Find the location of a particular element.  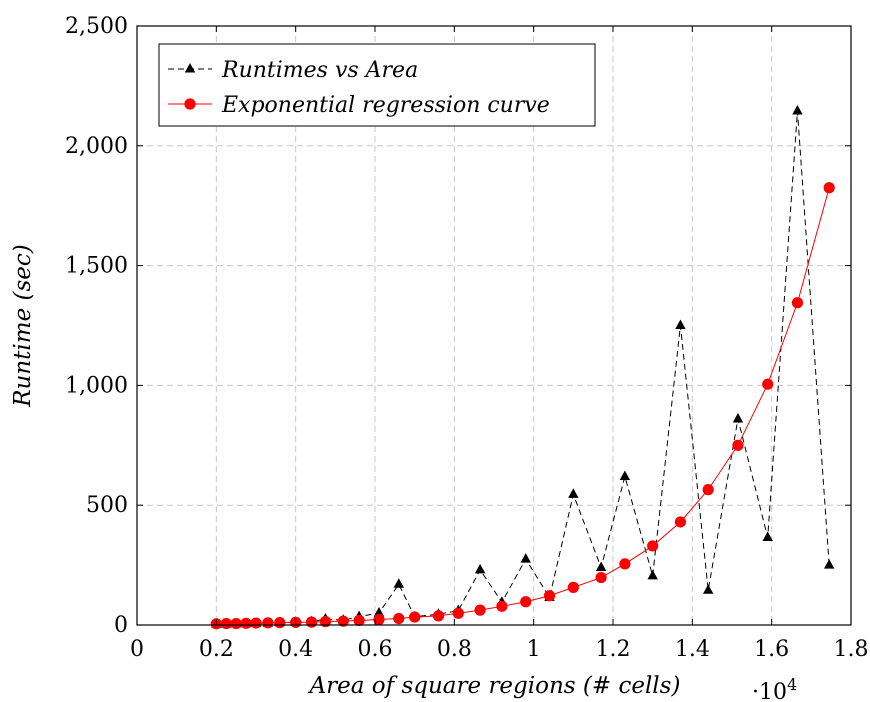

legend-entry: Exponential regression curve is located at coordinates (359, 105).